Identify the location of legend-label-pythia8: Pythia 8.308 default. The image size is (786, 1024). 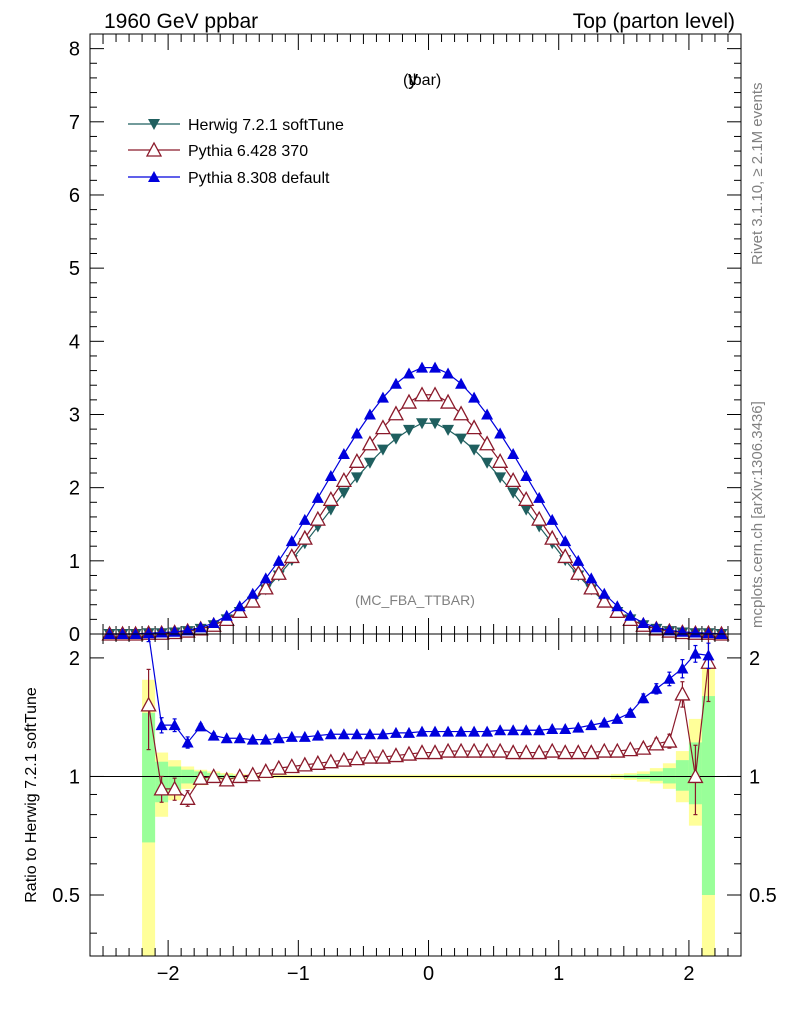
(259, 178).